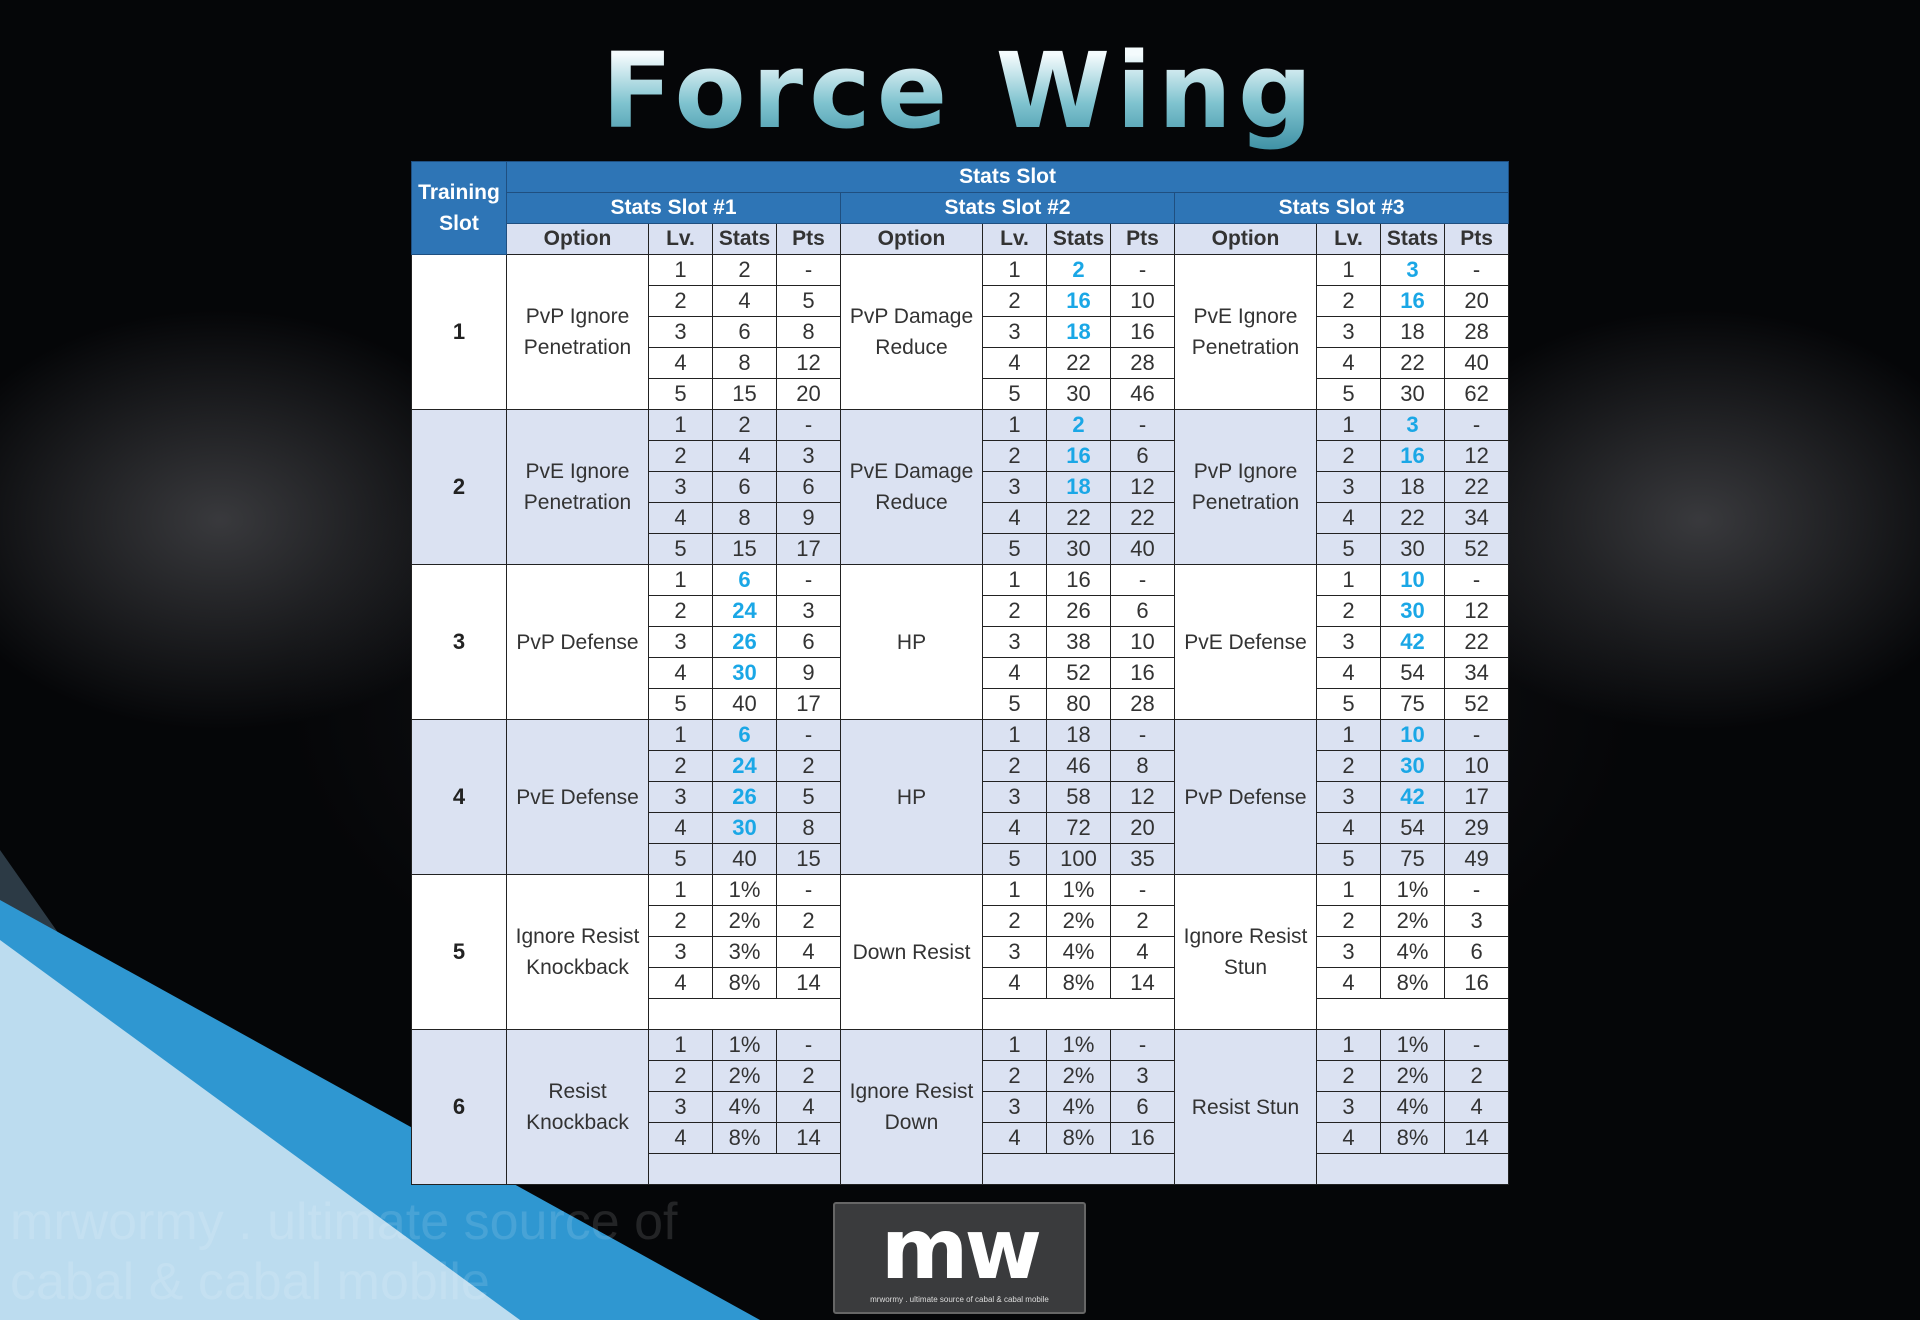  What do you see at coordinates (1245, 1107) in the screenshot?
I see `option-name: Resist Stun` at bounding box center [1245, 1107].